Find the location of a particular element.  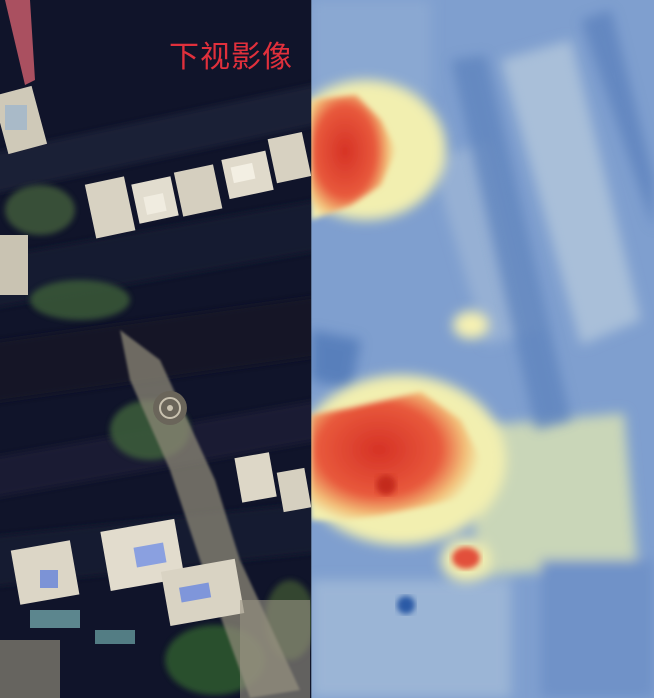

hotspot-small is located at coordinates (466, 558).